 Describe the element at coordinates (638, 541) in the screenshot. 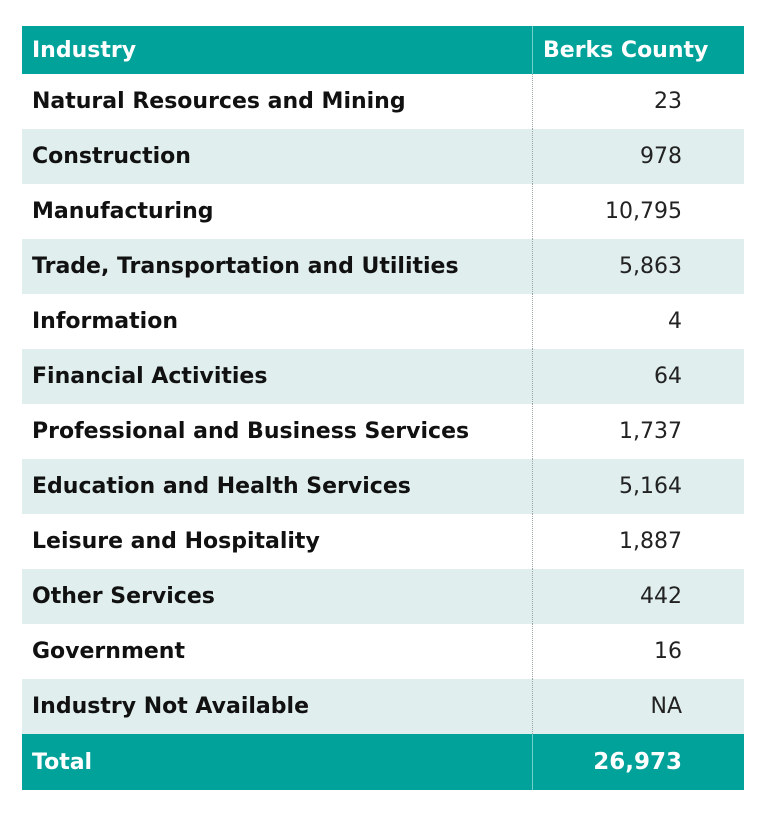

I see `value-cell: 1,887` at that location.